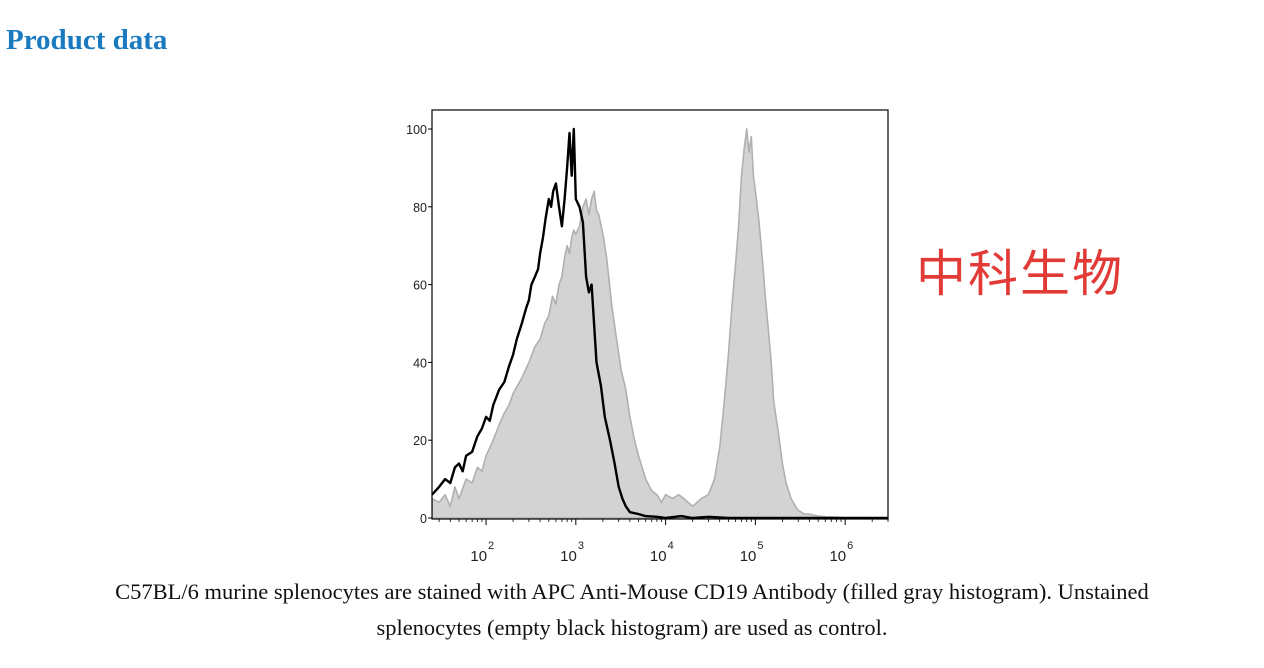  I want to click on x-tick-label-exponent: 5, so click(760, 546).